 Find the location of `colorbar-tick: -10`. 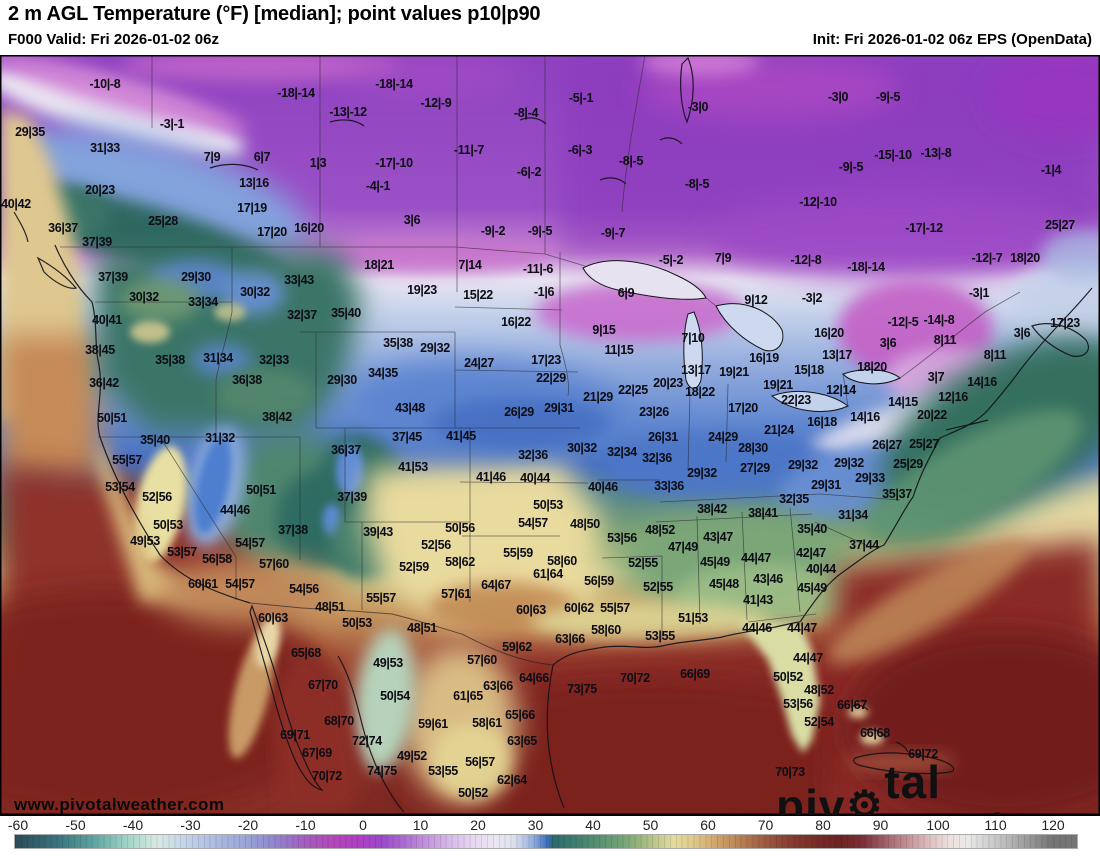

colorbar-tick: -10 is located at coordinates (305, 825).